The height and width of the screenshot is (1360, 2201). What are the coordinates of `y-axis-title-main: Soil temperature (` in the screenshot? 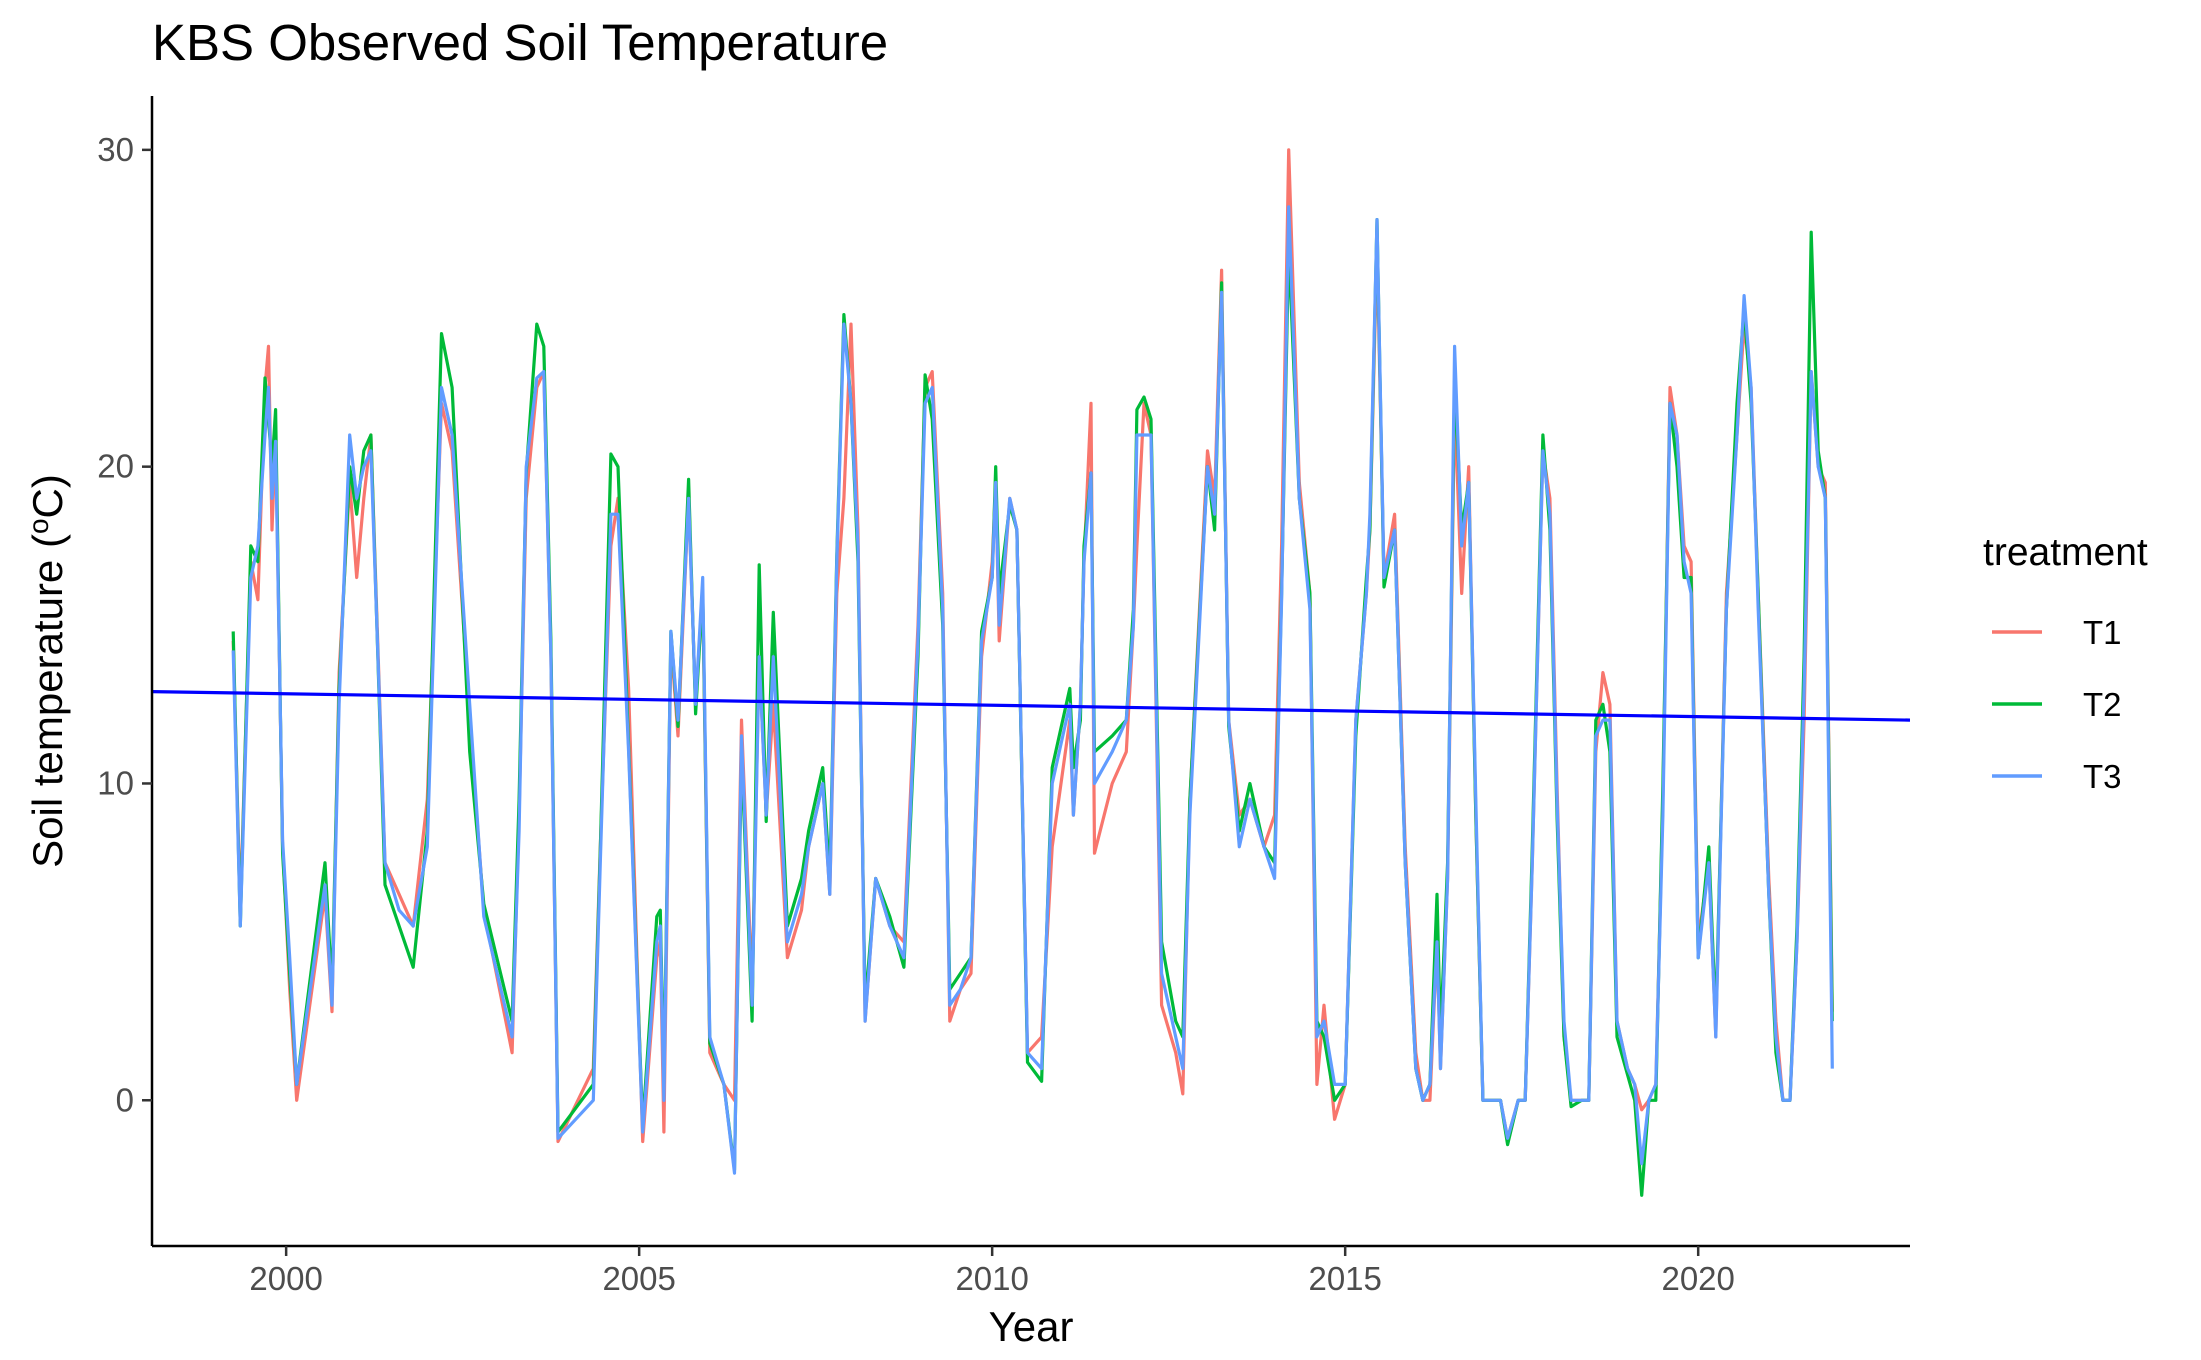 It's located at (47, 701).